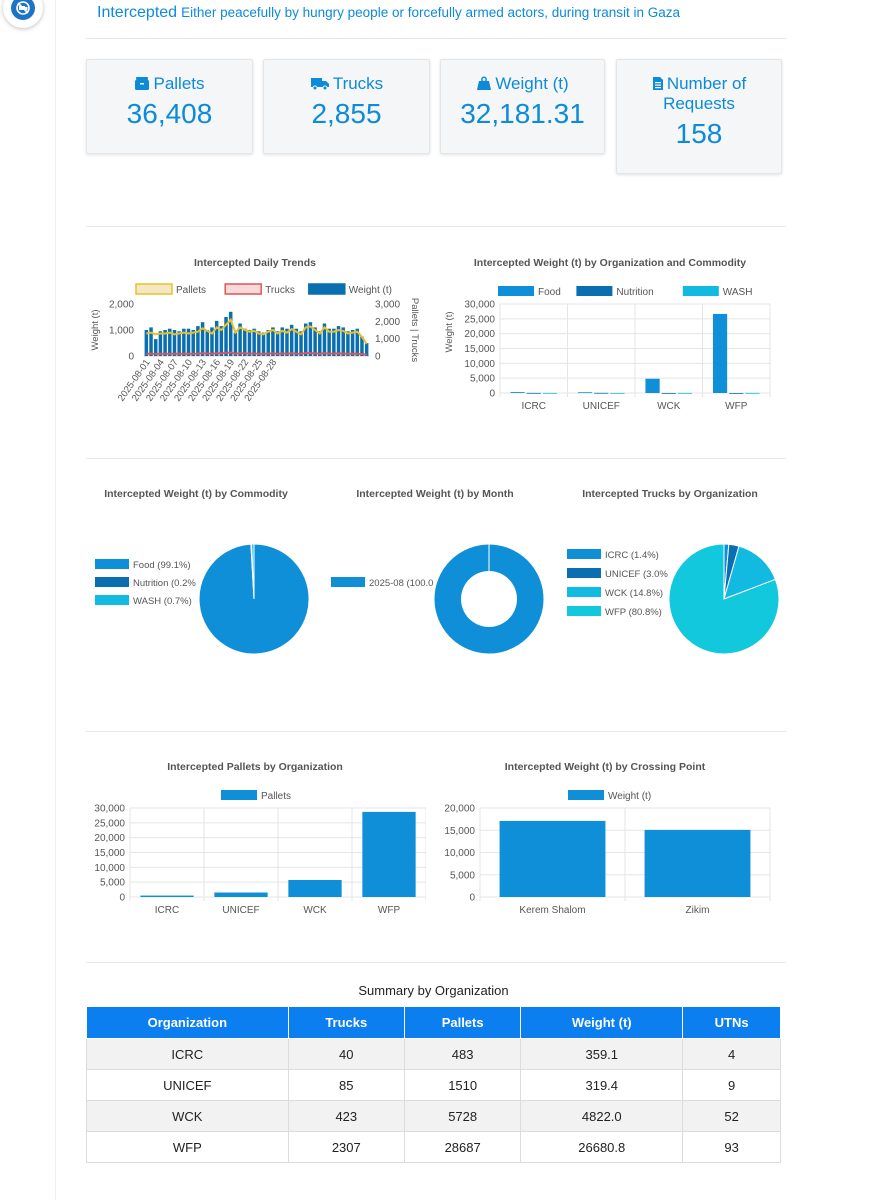  Describe the element at coordinates (738, 292) in the screenshot. I see `legend-label: WASH` at that location.